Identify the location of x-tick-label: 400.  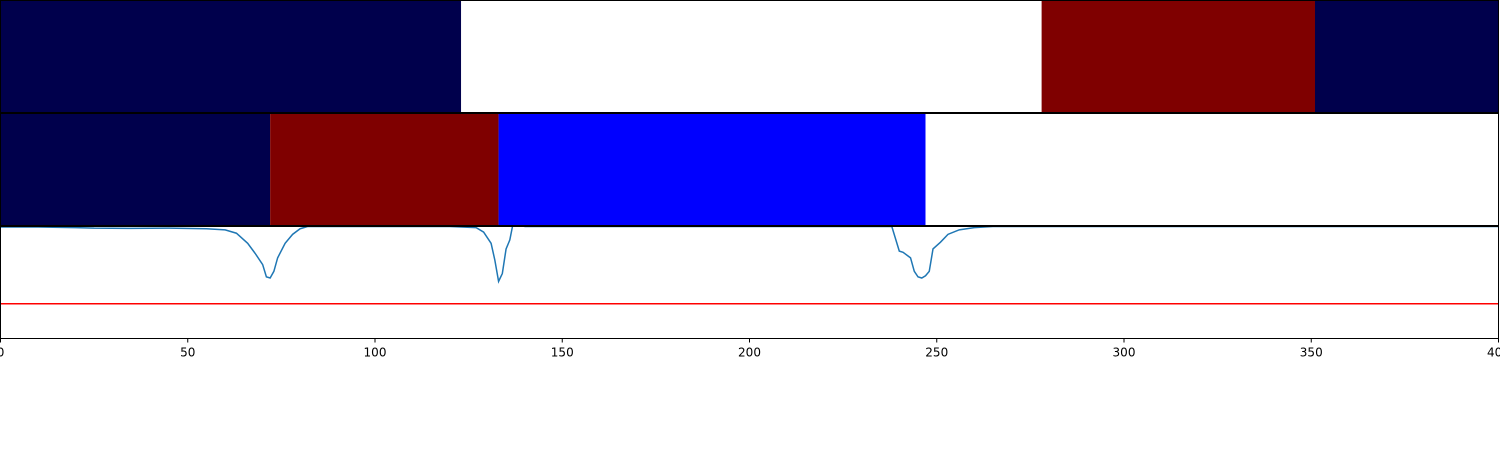
(1493, 352).